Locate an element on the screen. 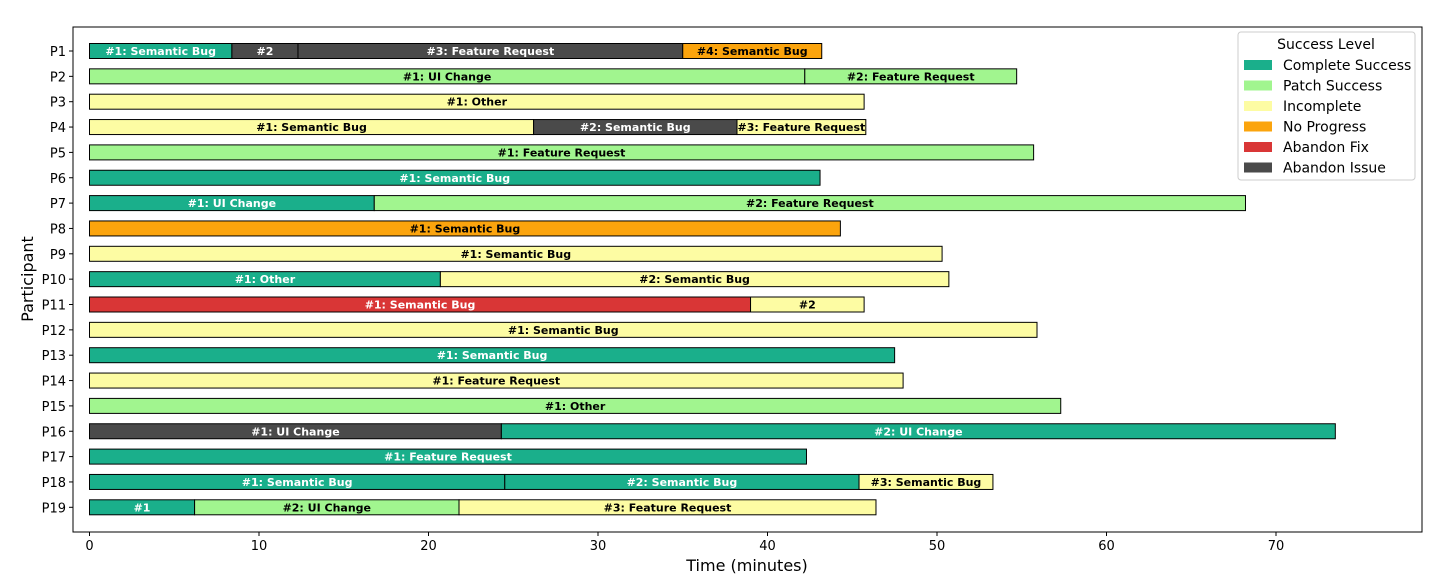 The height and width of the screenshot is (582, 1456). y-tick-label: P1 is located at coordinates (58, 52).